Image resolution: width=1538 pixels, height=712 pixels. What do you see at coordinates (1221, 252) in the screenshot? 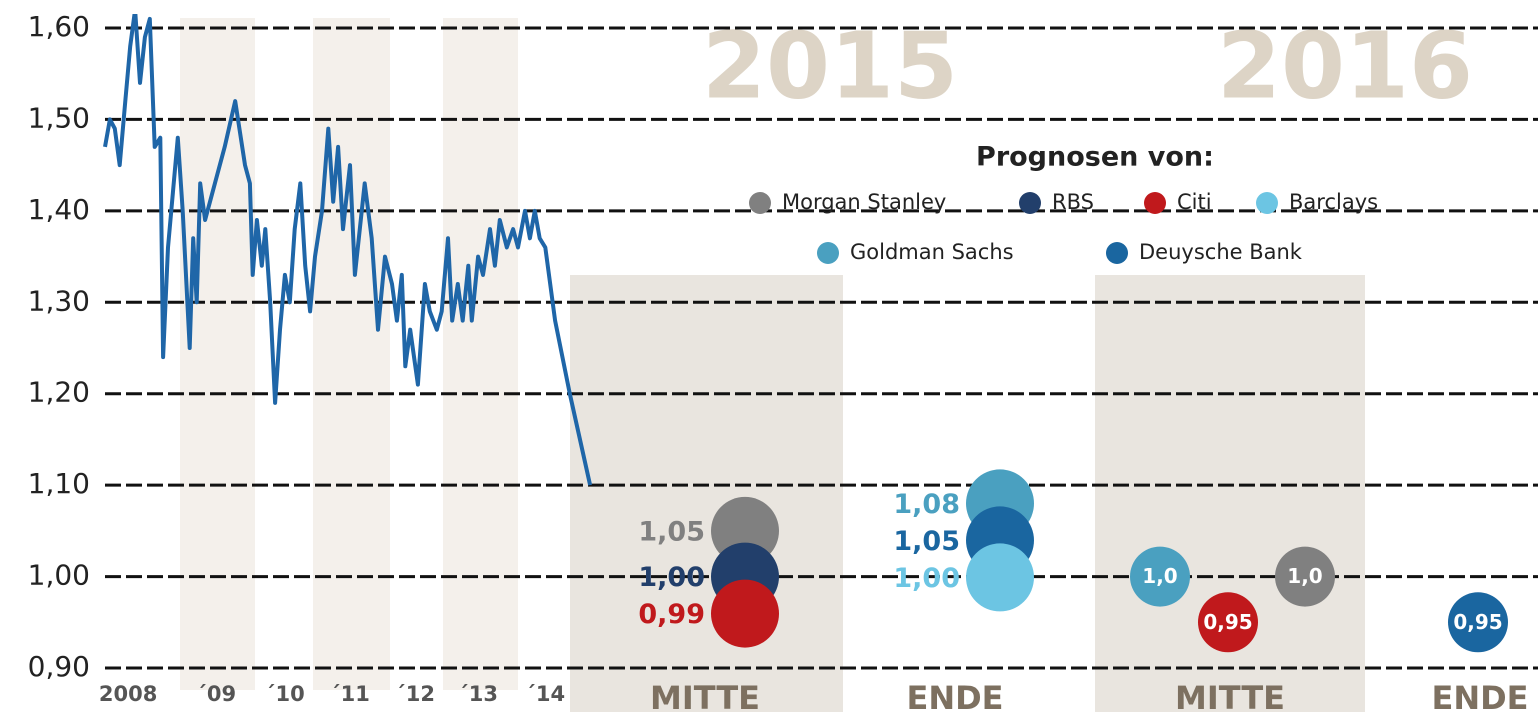
I see `legend-label: Deuysche Bank` at bounding box center [1221, 252].